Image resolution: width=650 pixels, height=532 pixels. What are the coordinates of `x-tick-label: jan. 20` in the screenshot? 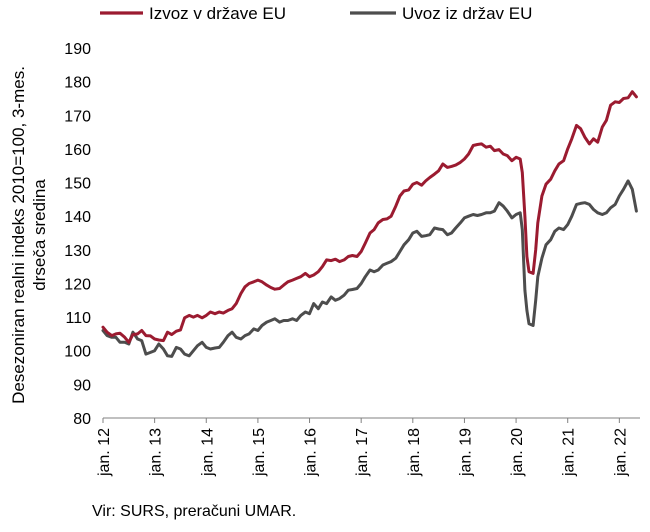 It's located at (517, 452).